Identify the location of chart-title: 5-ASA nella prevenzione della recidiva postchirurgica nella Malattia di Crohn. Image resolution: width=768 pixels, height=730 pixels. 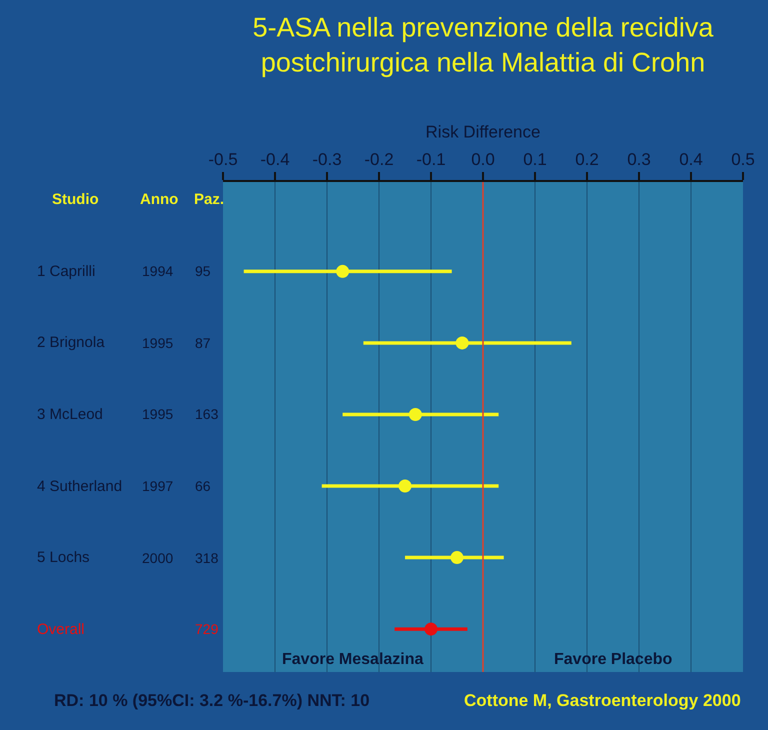
(483, 45).